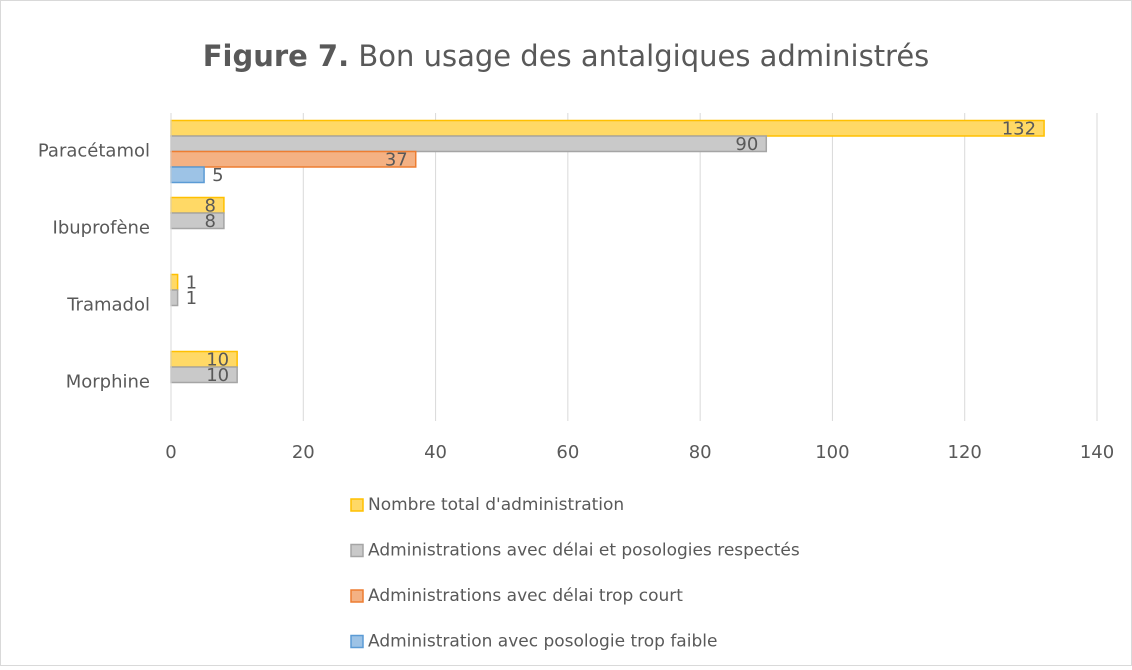 Image resolution: width=1132 pixels, height=670 pixels. Describe the element at coordinates (108, 305) in the screenshot. I see `y-tick-label: Tramadol` at that location.